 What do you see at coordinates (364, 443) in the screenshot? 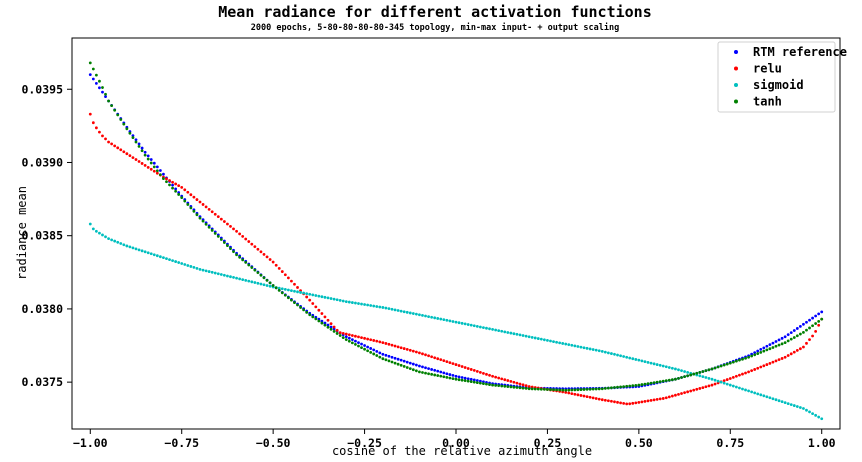
I see `x-tick-label: −0.25` at bounding box center [364, 443].